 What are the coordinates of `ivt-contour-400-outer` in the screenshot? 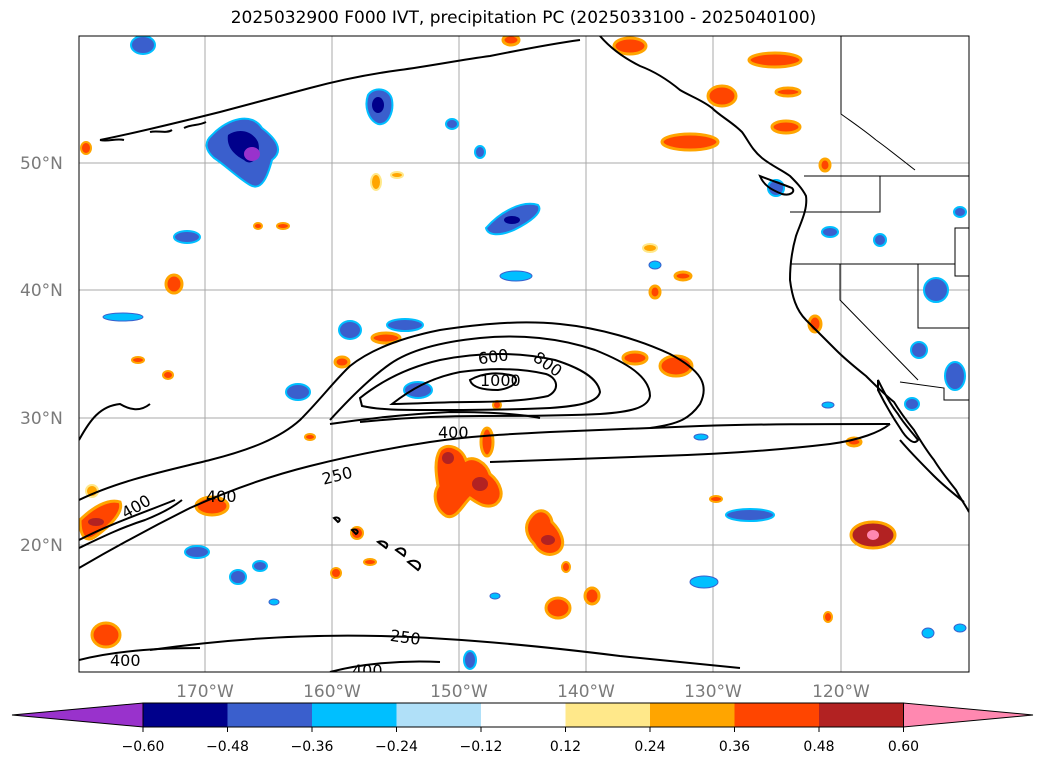 It's located at (310, 475).